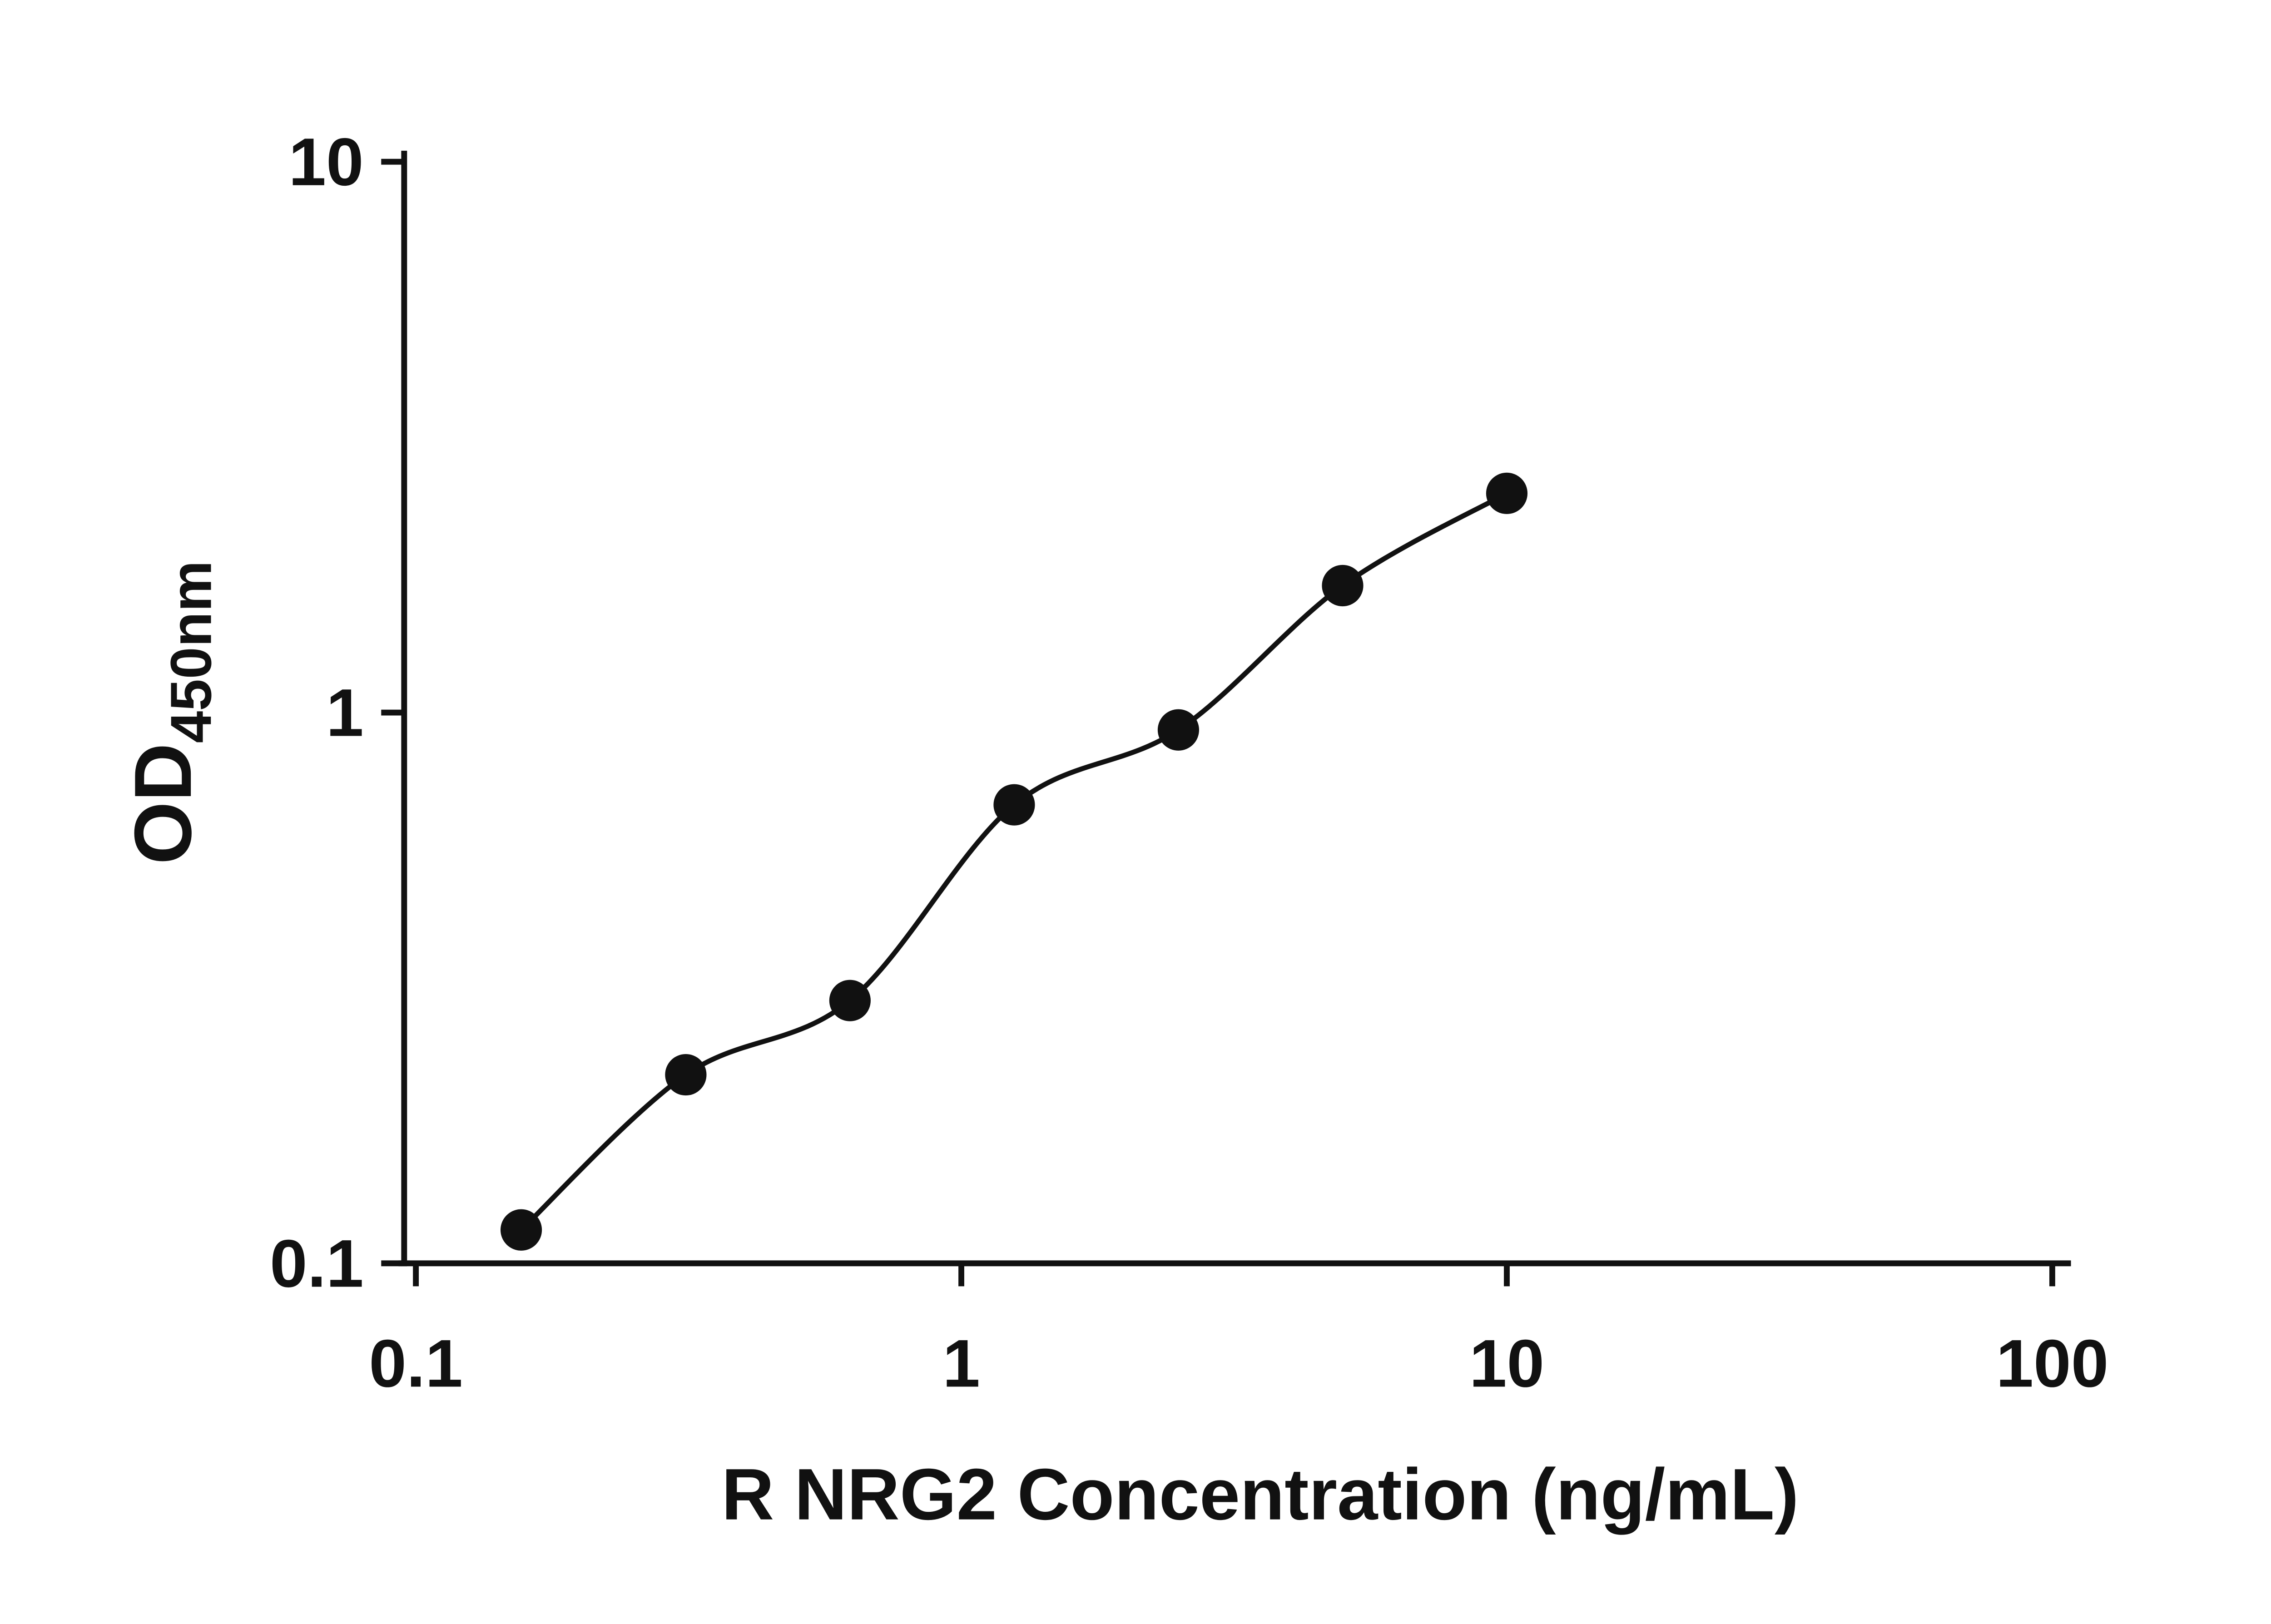  What do you see at coordinates (163, 804) in the screenshot?
I see `y-axis-title-main: OD` at bounding box center [163, 804].